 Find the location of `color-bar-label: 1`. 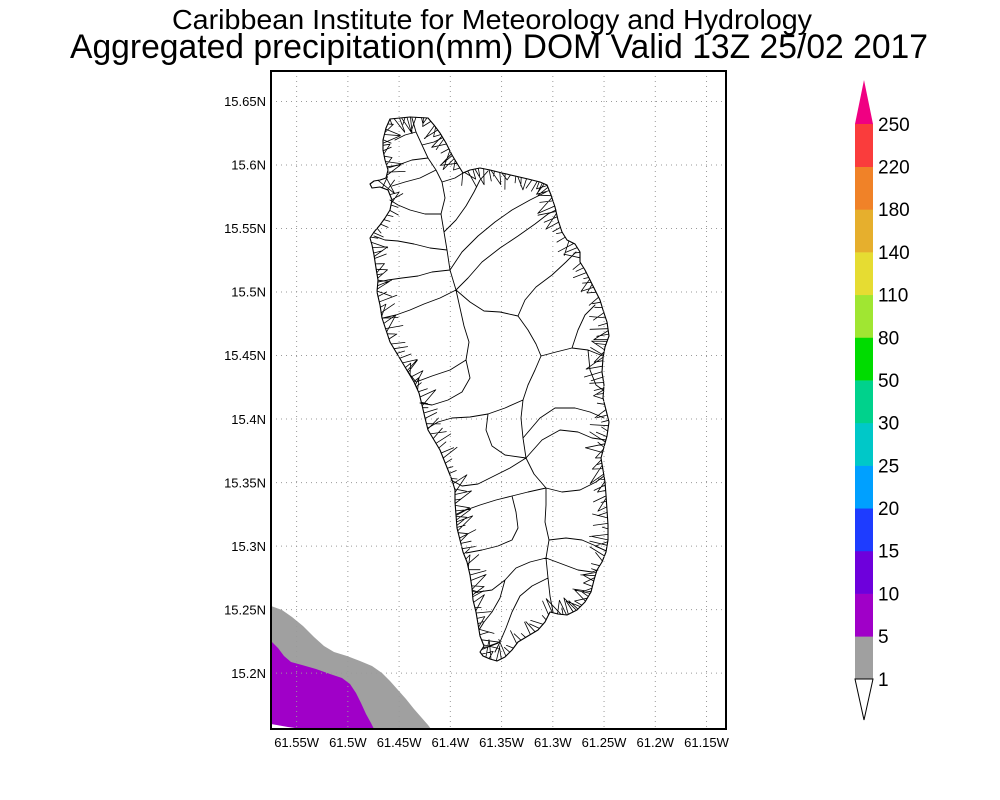

color-bar-label: 1 is located at coordinates (883, 680).